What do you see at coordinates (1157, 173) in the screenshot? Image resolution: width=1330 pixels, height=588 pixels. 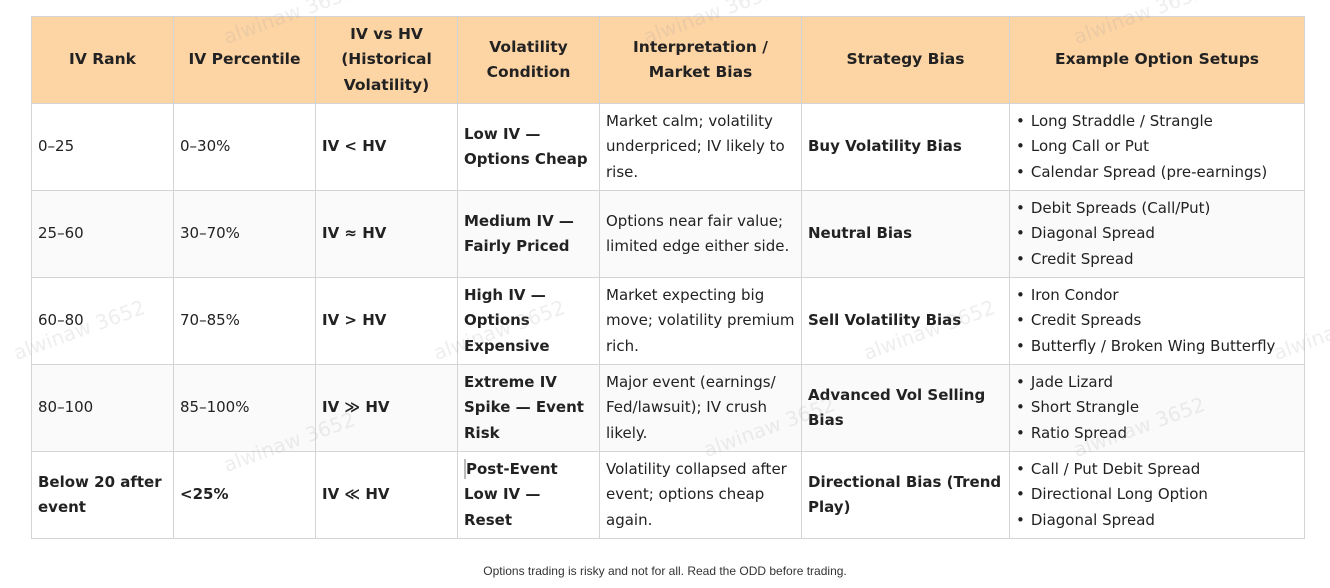 I see `setup-item: Calendar Spread (pre-earnings)` at bounding box center [1157, 173].